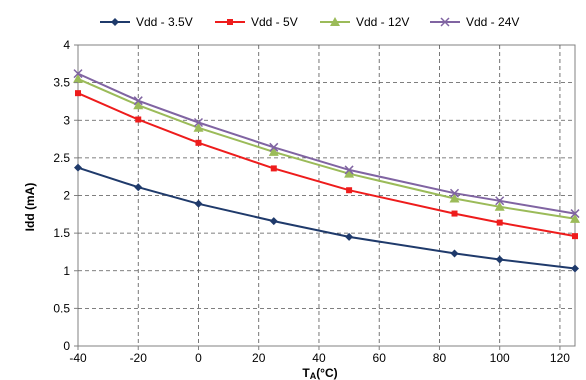 The image size is (586, 380). Describe the element at coordinates (380, 358) in the screenshot. I see `x-tick-label: 60` at that location.